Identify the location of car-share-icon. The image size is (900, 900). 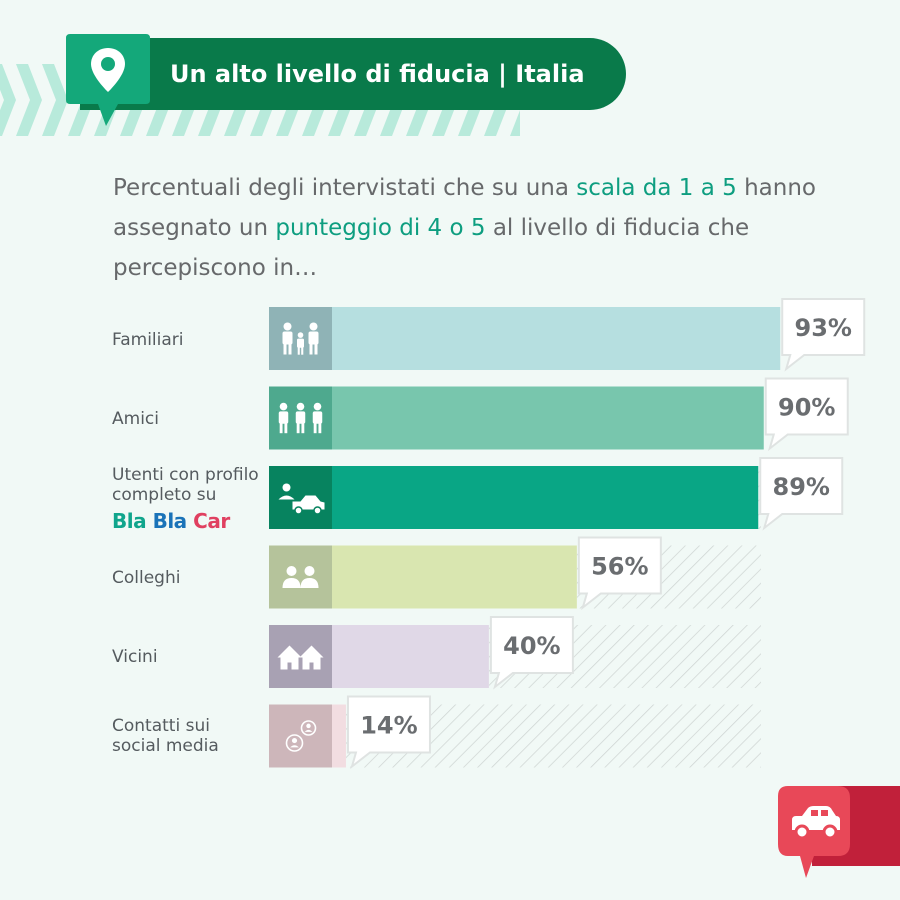
(301, 499).